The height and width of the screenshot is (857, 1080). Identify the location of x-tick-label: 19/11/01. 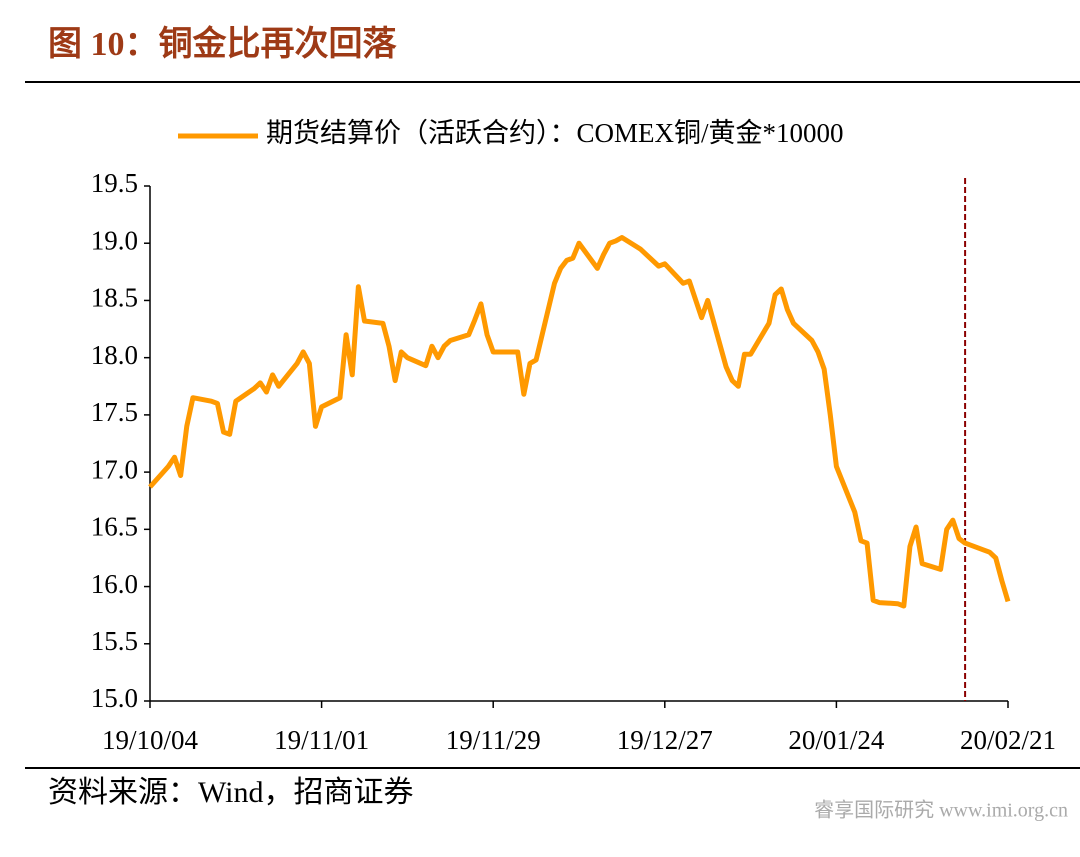
(321, 740).